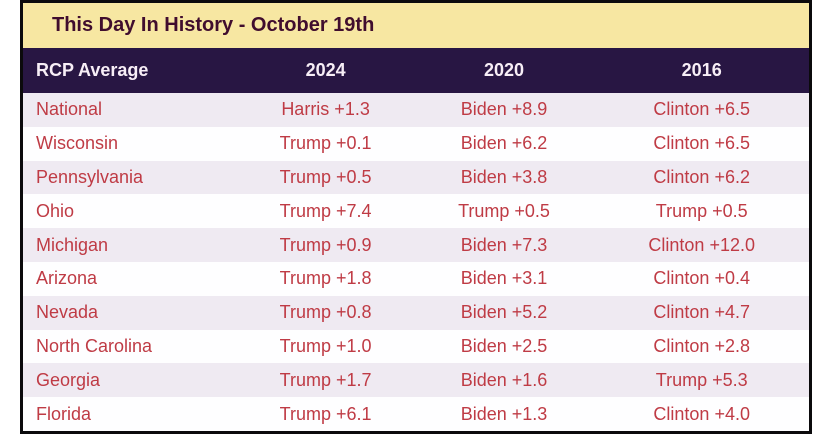 The height and width of the screenshot is (439, 828). Describe the element at coordinates (416, 278) in the screenshot. I see `table-row: Arizona Trump +1.8 Biden +3.1 Clinton +0.4` at that location.